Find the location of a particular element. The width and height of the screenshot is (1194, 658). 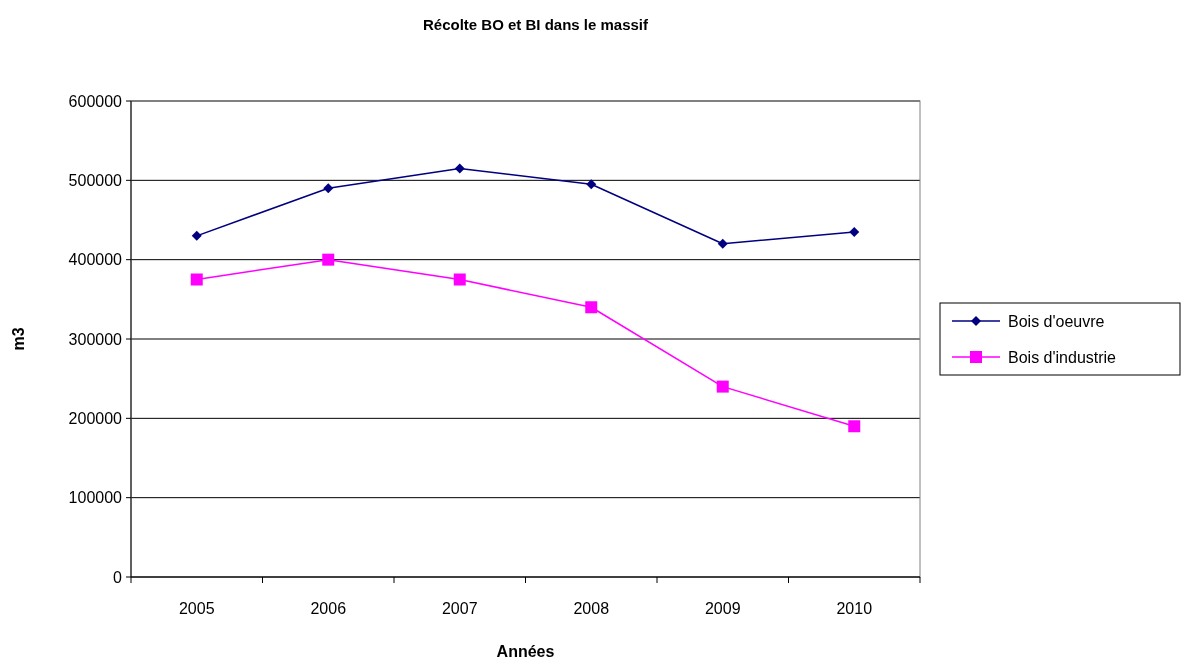

y-tick-label: 100000 is located at coordinates (95, 498).